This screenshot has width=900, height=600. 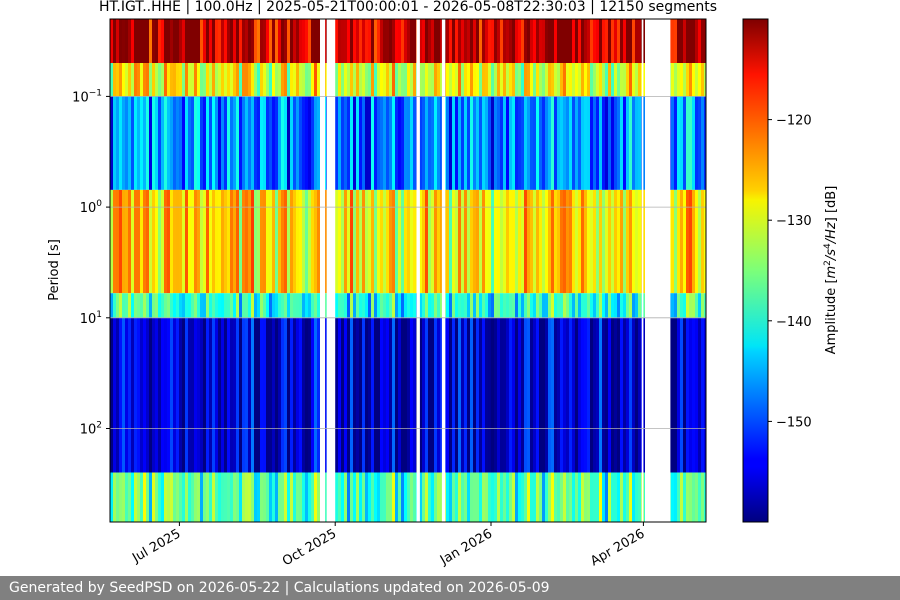 I want to click on colorbar-label: Amplitude [m2/s4/Hz] [dB], so click(x=831, y=270).